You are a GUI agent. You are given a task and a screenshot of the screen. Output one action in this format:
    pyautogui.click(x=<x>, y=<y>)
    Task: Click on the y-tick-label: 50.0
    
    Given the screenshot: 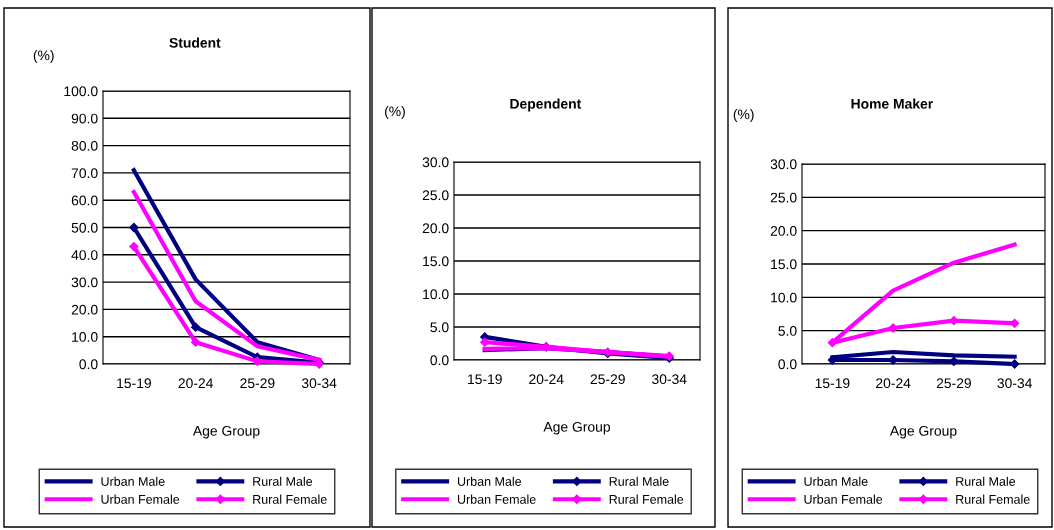 What is the action you would take?
    pyautogui.click(x=84, y=227)
    